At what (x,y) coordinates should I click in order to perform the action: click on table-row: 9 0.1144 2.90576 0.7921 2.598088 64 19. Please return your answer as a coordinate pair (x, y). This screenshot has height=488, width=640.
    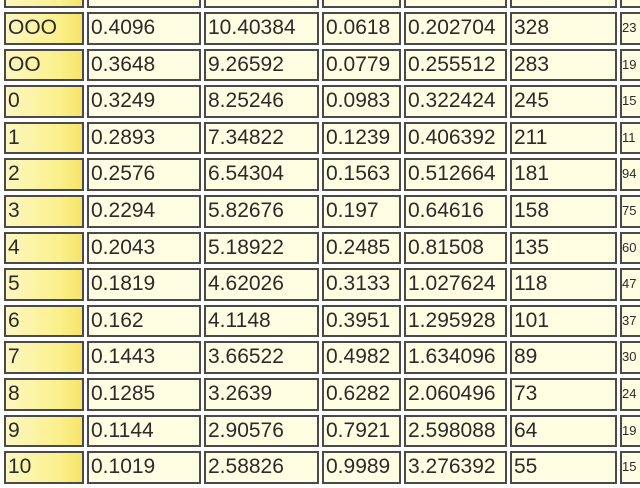
    Looking at the image, I should click on (322, 431).